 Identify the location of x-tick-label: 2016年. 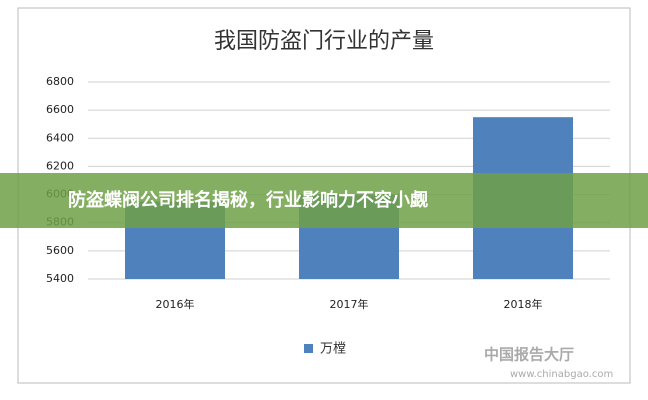
(175, 304).